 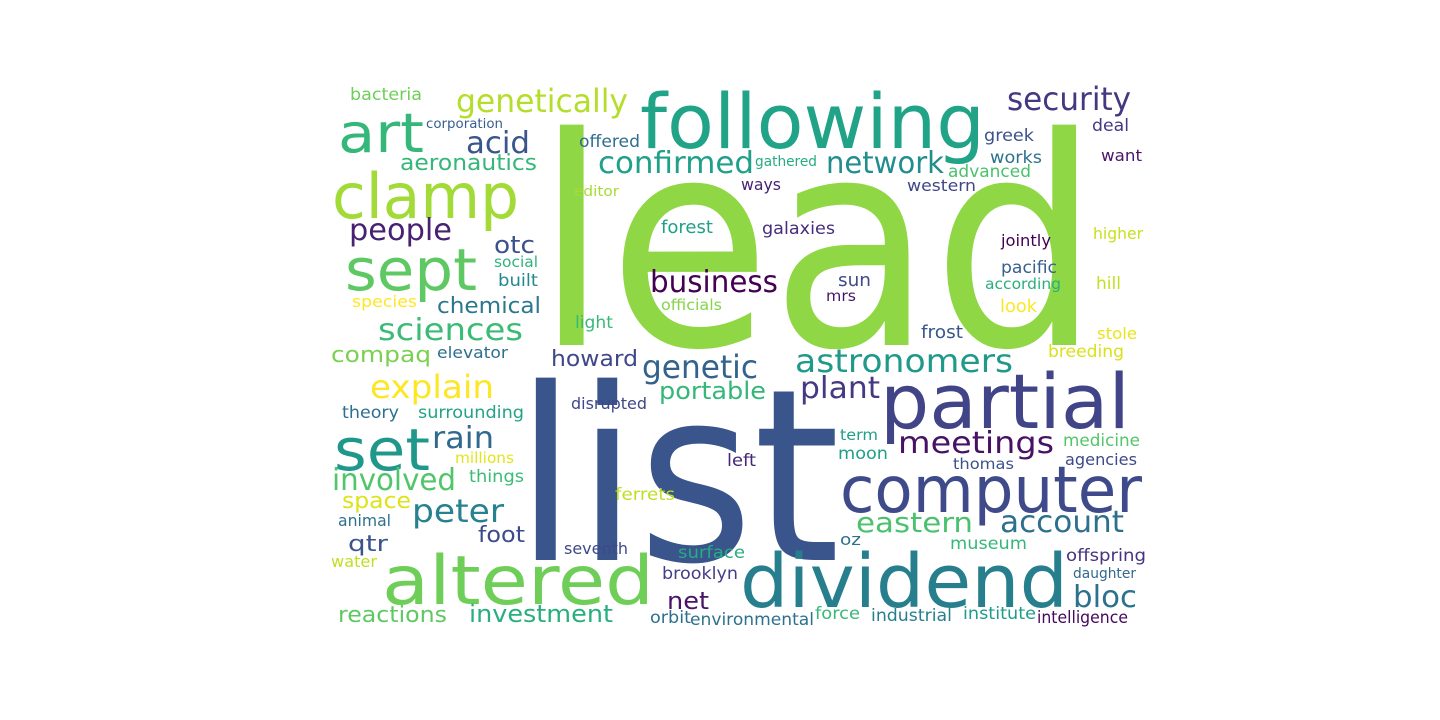 I want to click on word-list: list, so click(x=677, y=477).